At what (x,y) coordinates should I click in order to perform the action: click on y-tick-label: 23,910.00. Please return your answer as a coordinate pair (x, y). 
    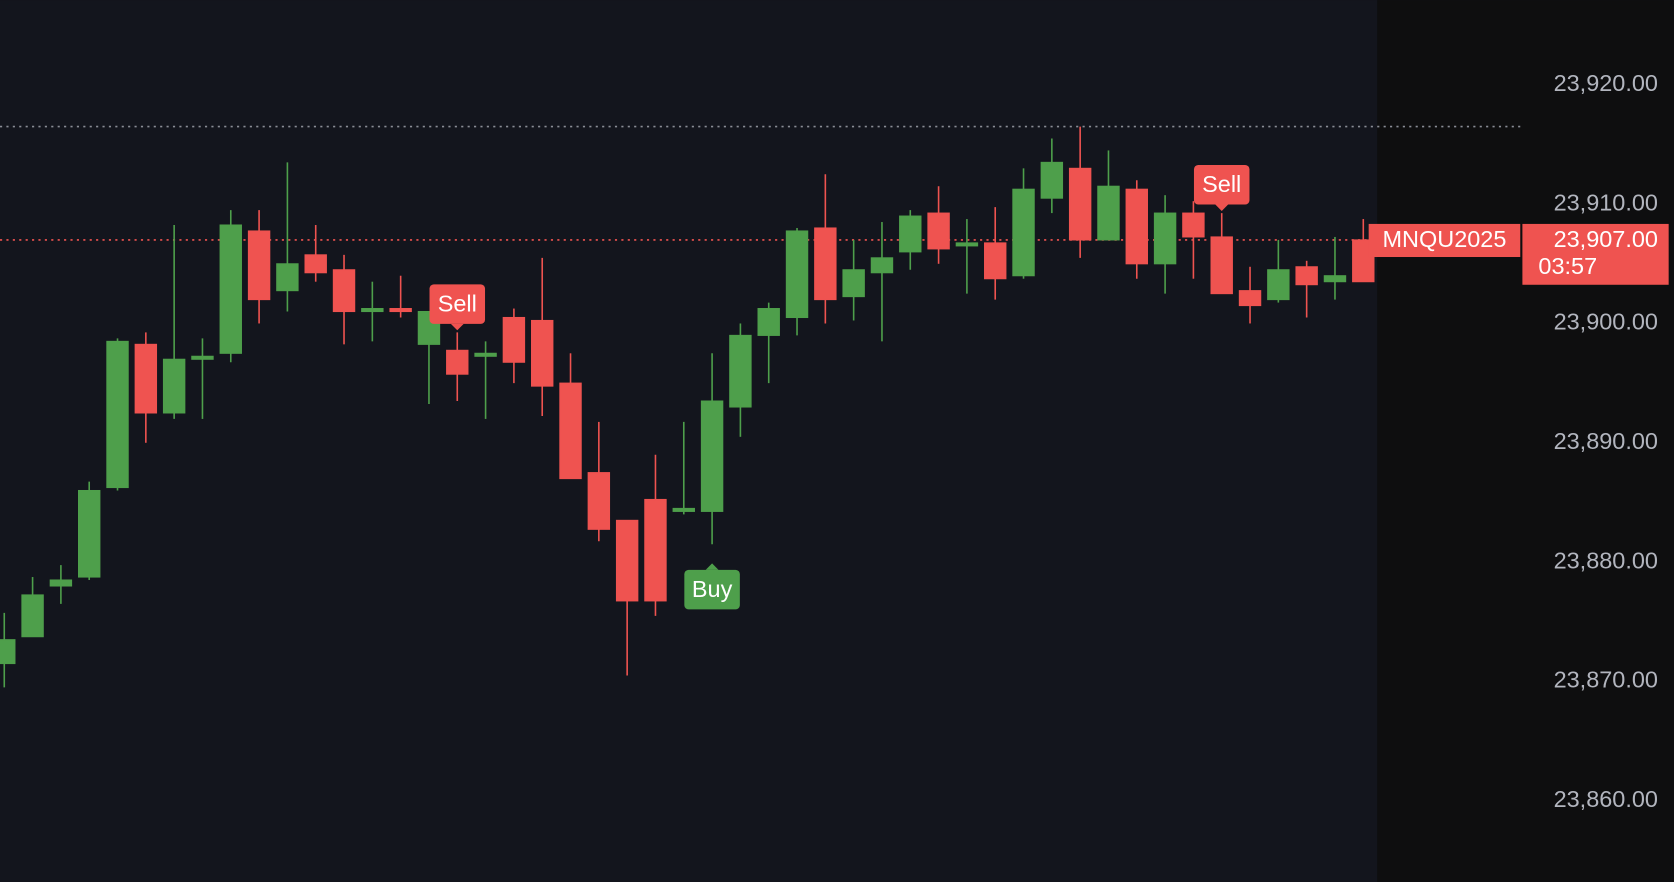
    Looking at the image, I should click on (1606, 202).